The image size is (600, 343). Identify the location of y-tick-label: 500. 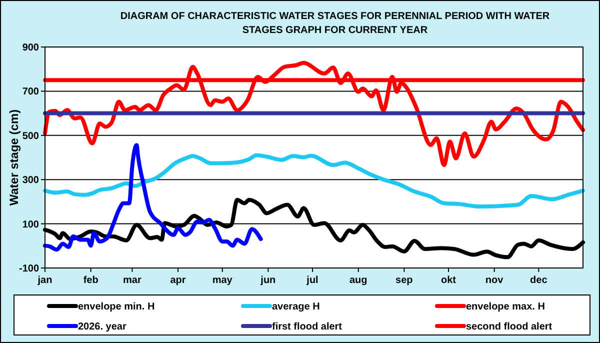
(31, 136).